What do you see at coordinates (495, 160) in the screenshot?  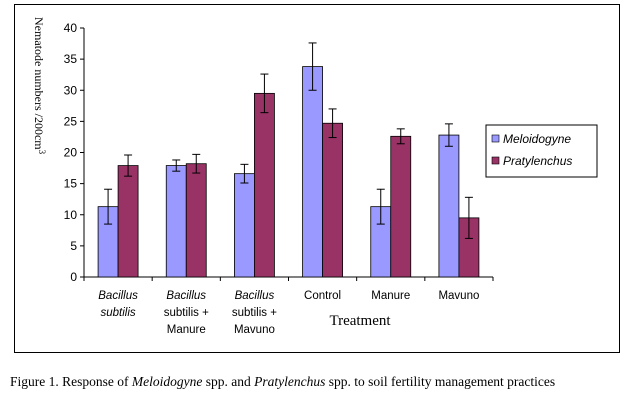 I see `legend-swatch-pratylenchus` at bounding box center [495, 160].